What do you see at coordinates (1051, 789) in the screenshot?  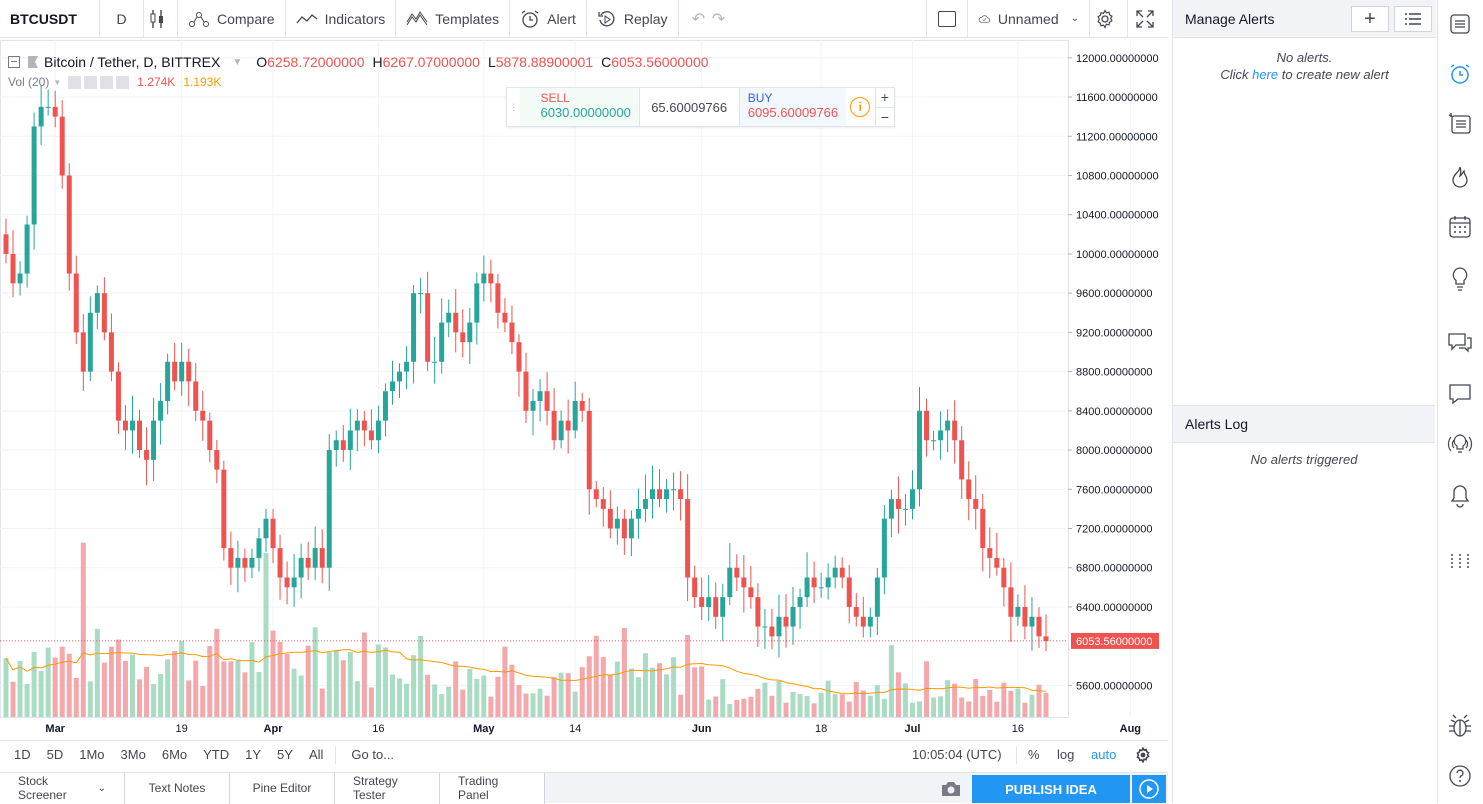 I see `publish-idea-button: PUBLISH IDEA` at bounding box center [1051, 789].